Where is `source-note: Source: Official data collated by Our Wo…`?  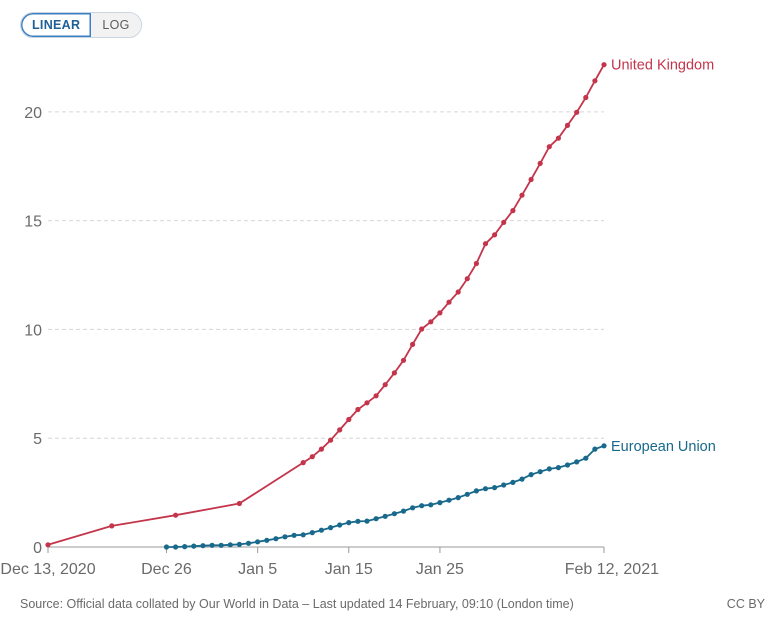 source-note: Source: Official data collated by Our Wo… is located at coordinates (297, 604).